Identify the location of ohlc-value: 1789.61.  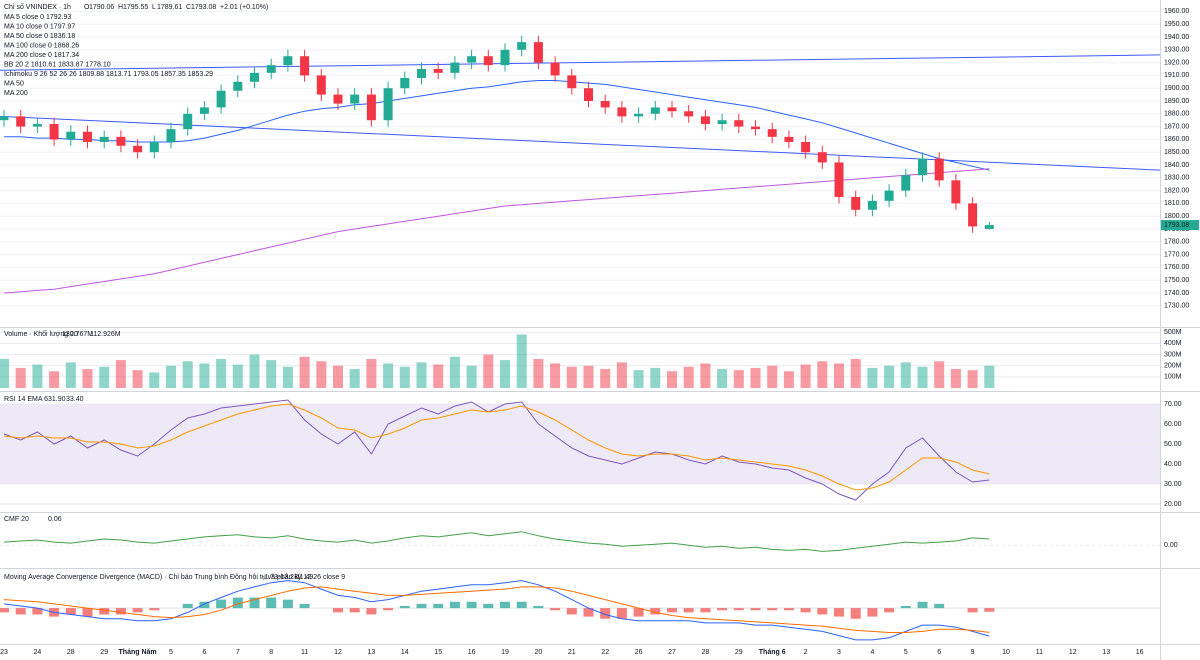
(169, 7).